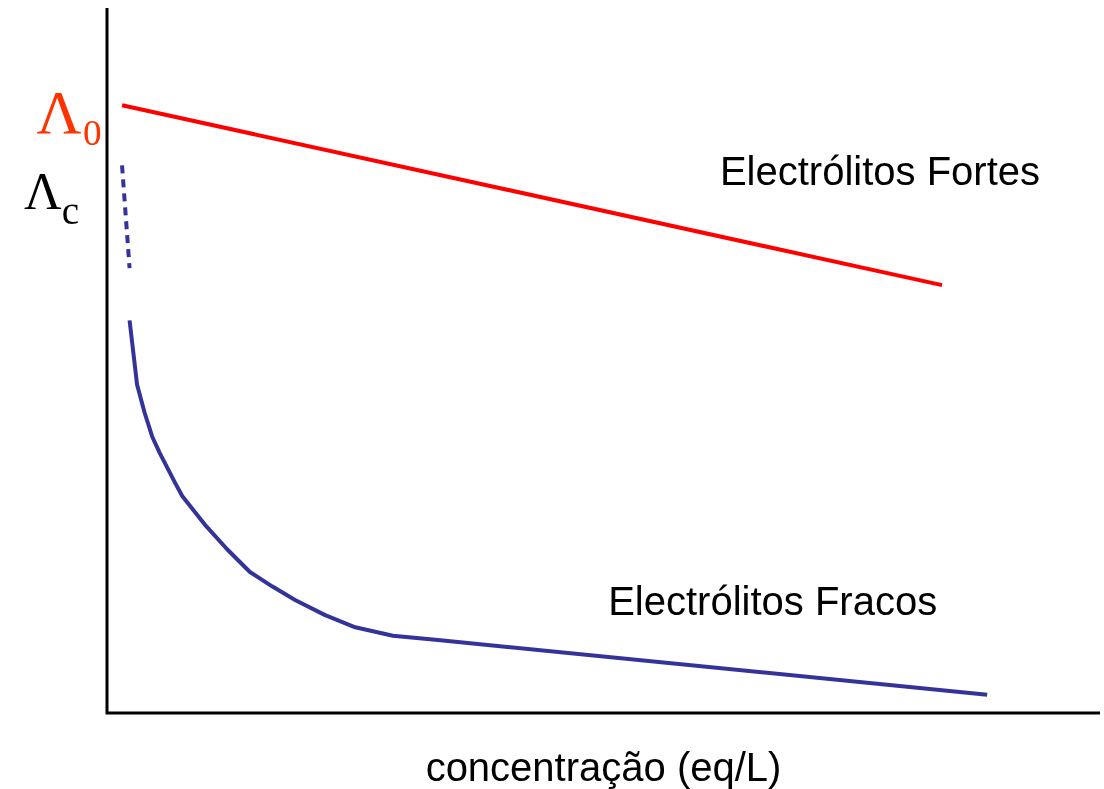  Describe the element at coordinates (603, 767) in the screenshot. I see `x-axis-title: concentração (eq/L)` at that location.